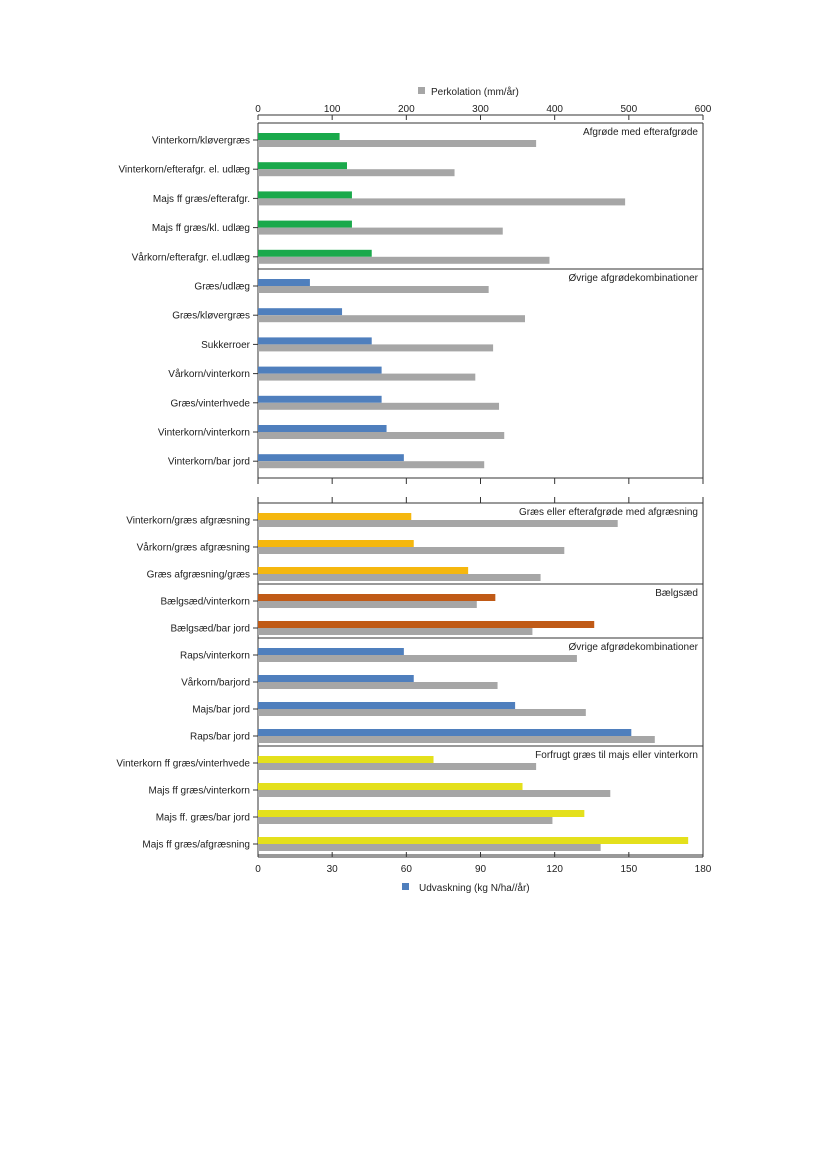 Image resolution: width=826 pixels, height=1169 pixels. Describe the element at coordinates (183, 764) in the screenshot. I see `category-label: Vinterkorn ff græs/vinterhvede` at that location.